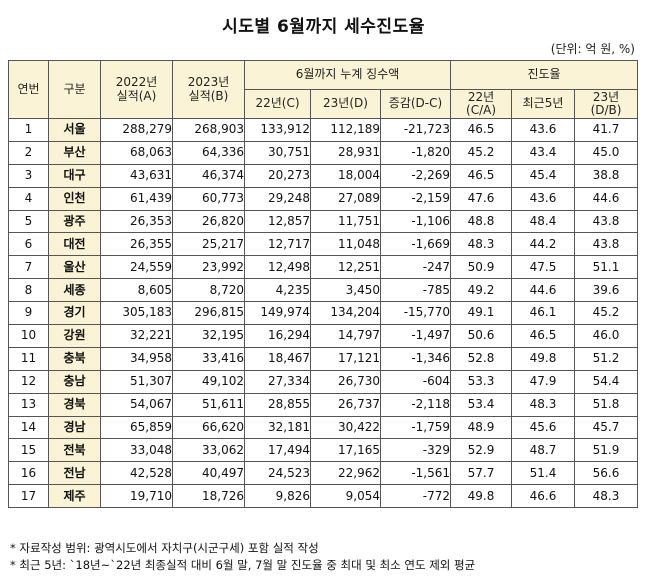 This screenshot has width=647, height=582. I want to click on cell-progress-22: 48.8, so click(481, 221).